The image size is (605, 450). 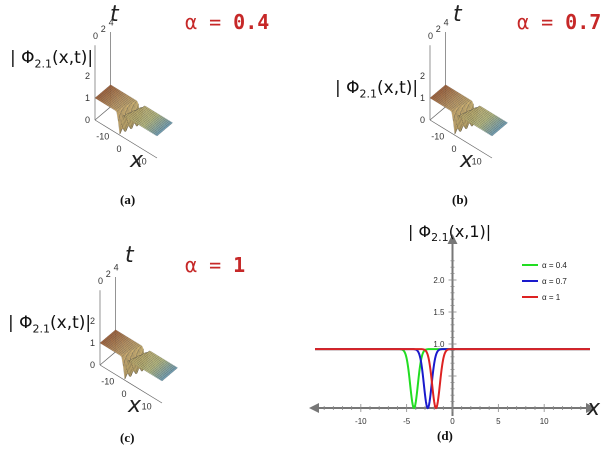 What do you see at coordinates (452, 239) in the screenshot?
I see `y-arrow-up` at bounding box center [452, 239].